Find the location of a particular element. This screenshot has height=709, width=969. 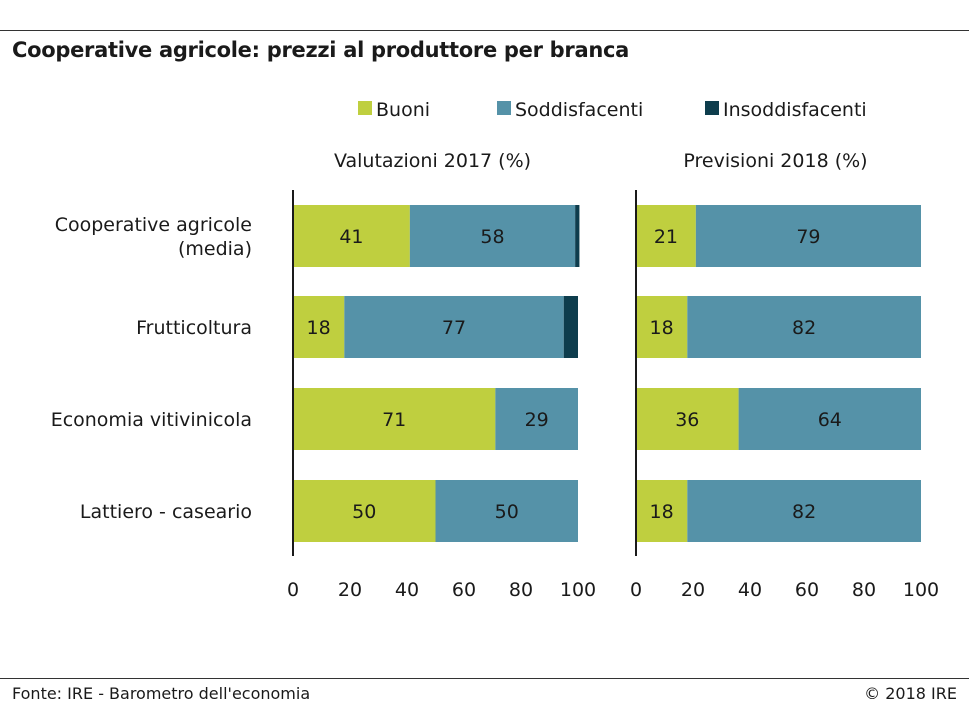

legend-label-buoni: Buoni is located at coordinates (403, 110).